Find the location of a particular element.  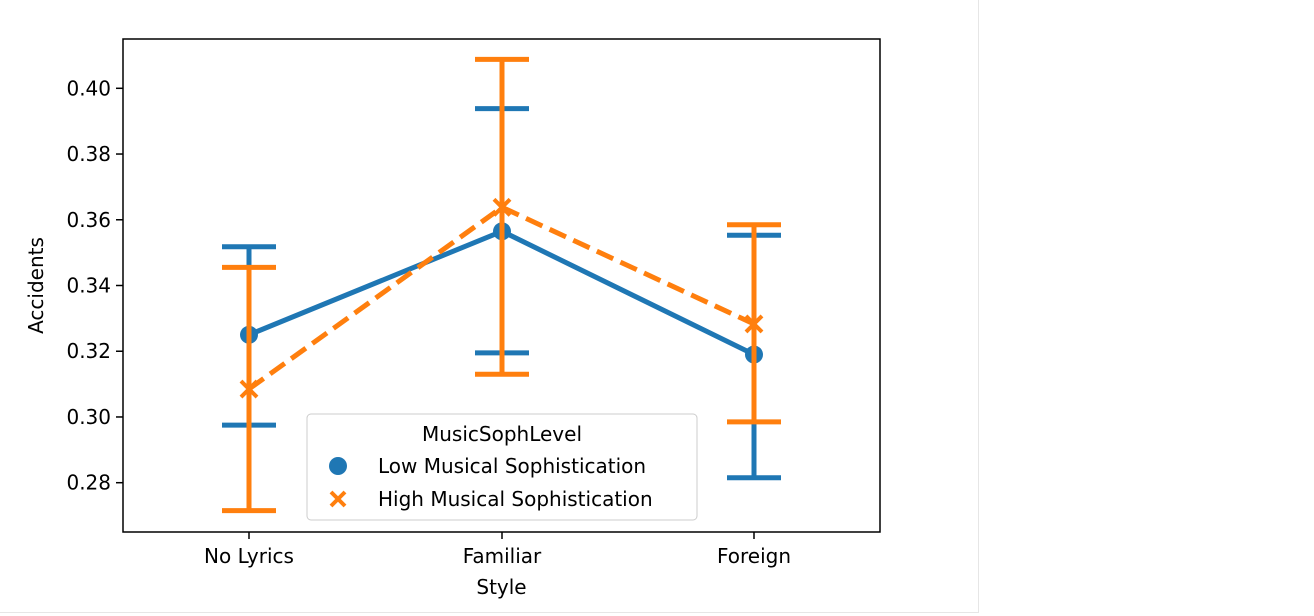

legend-marker-x is located at coordinates (338, 499).